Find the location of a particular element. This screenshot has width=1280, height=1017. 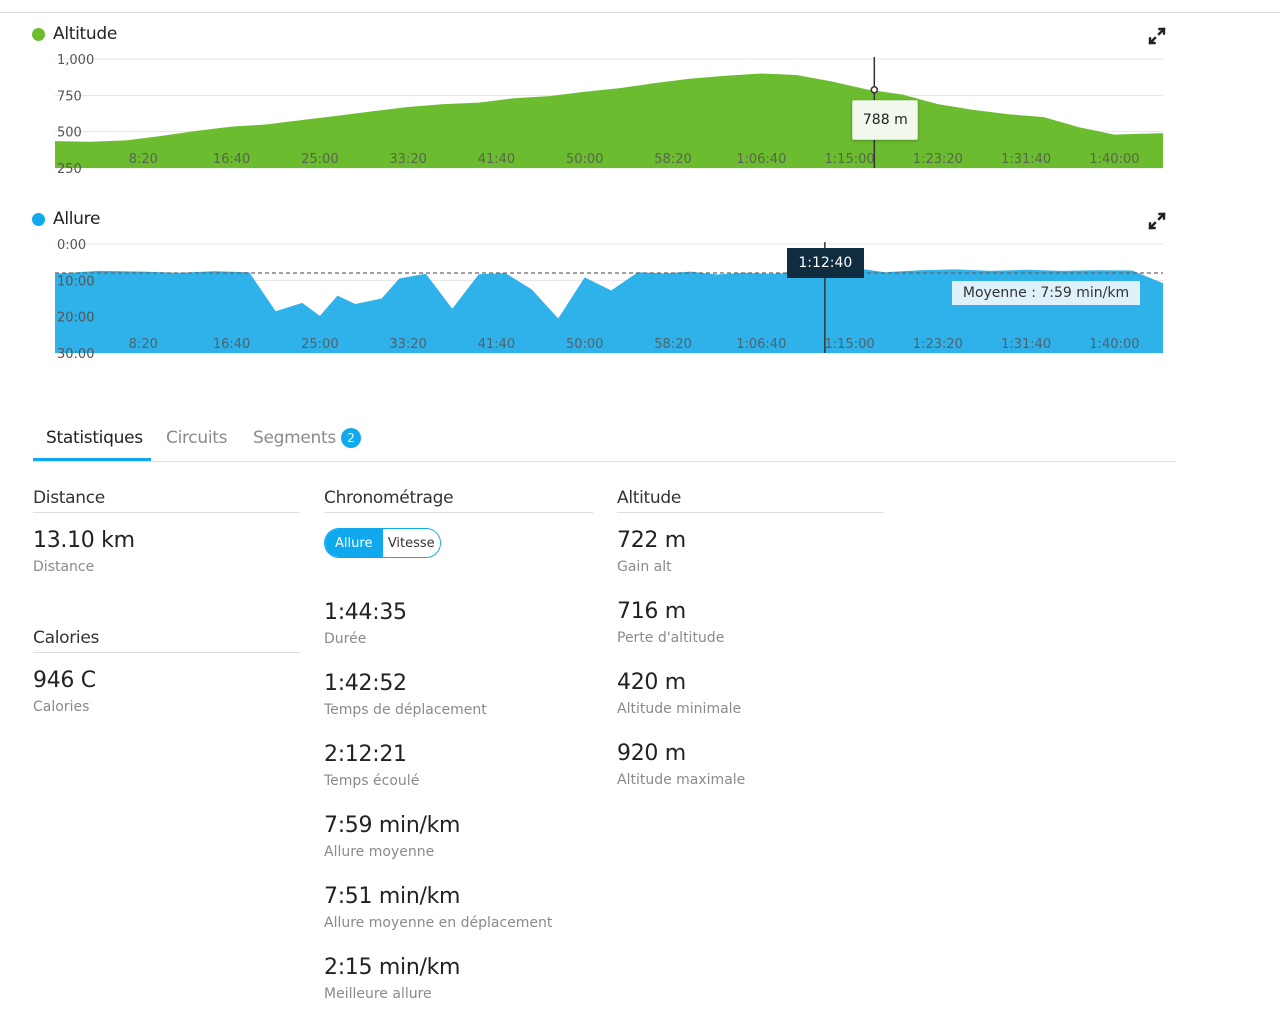

pace-chart-title: Allure is located at coordinates (66, 219).